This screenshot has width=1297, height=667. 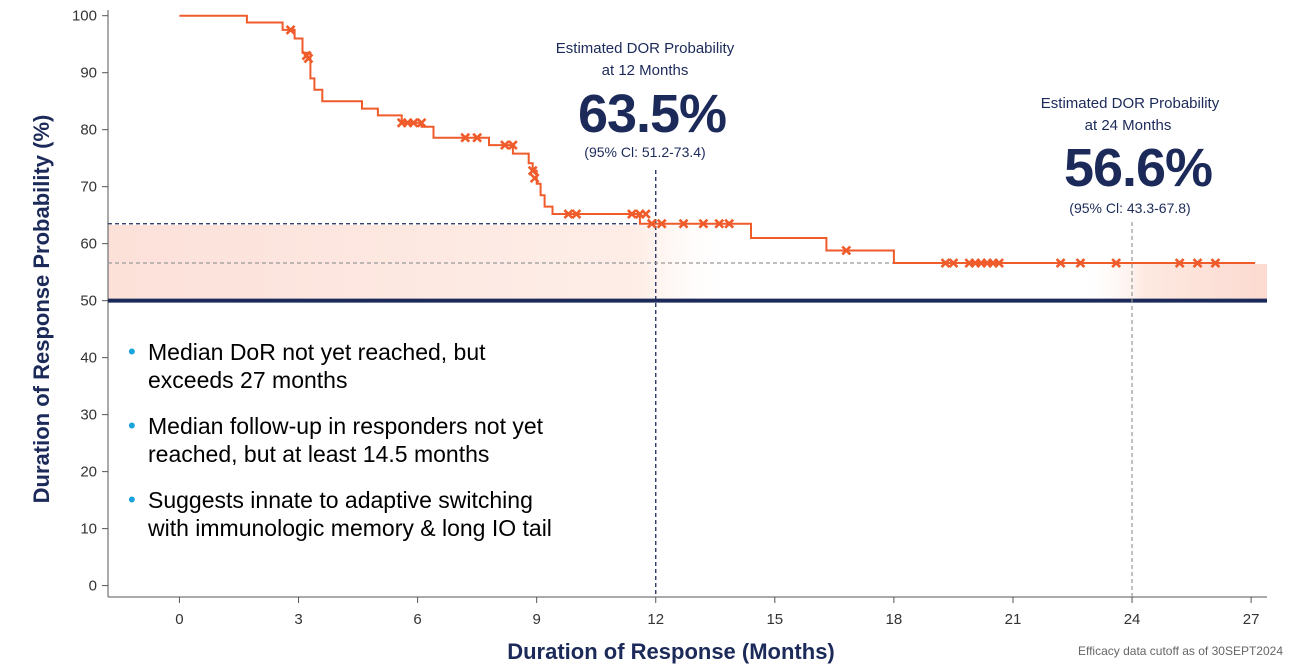 What do you see at coordinates (88, 73) in the screenshot?
I see `y-tick-label: 90` at bounding box center [88, 73].